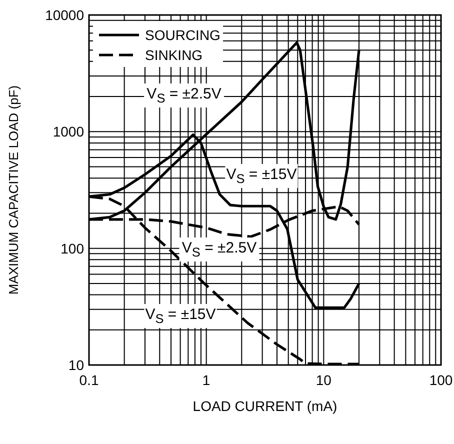 Image resolution: width=454 pixels, height=444 pixels. I want to click on x-tick-label: 0.1, so click(89, 380).